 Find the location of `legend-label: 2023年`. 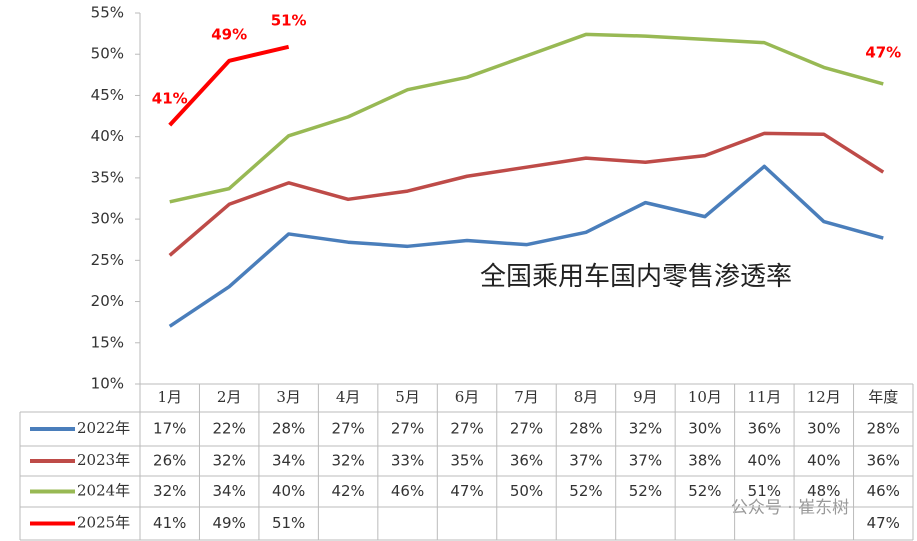

legend-label: 2023年 is located at coordinates (103, 460).